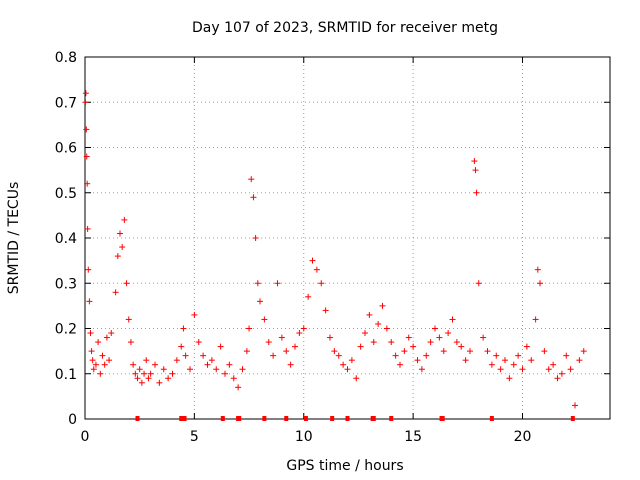 This screenshot has height=480, width=640. I want to click on baseline-marks, so click(355, 418).